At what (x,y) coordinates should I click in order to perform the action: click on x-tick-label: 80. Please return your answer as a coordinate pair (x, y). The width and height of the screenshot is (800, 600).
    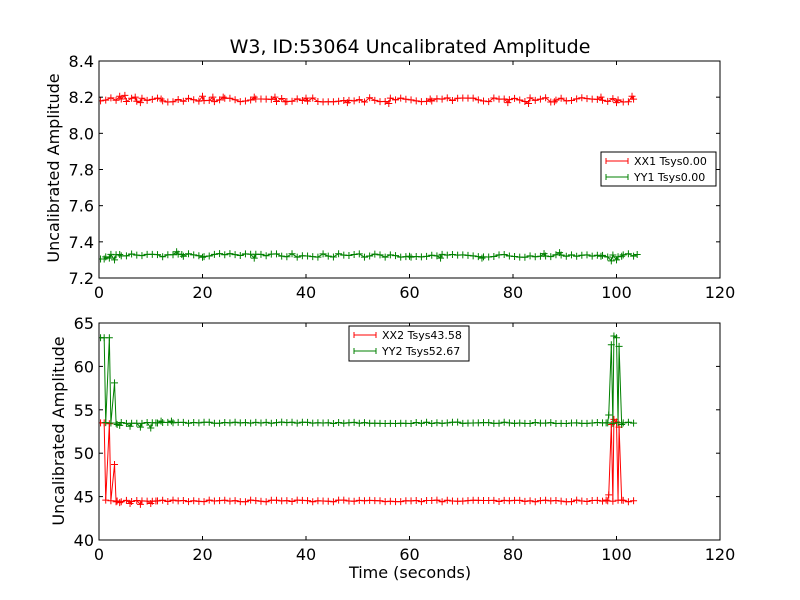
    Looking at the image, I should click on (513, 554).